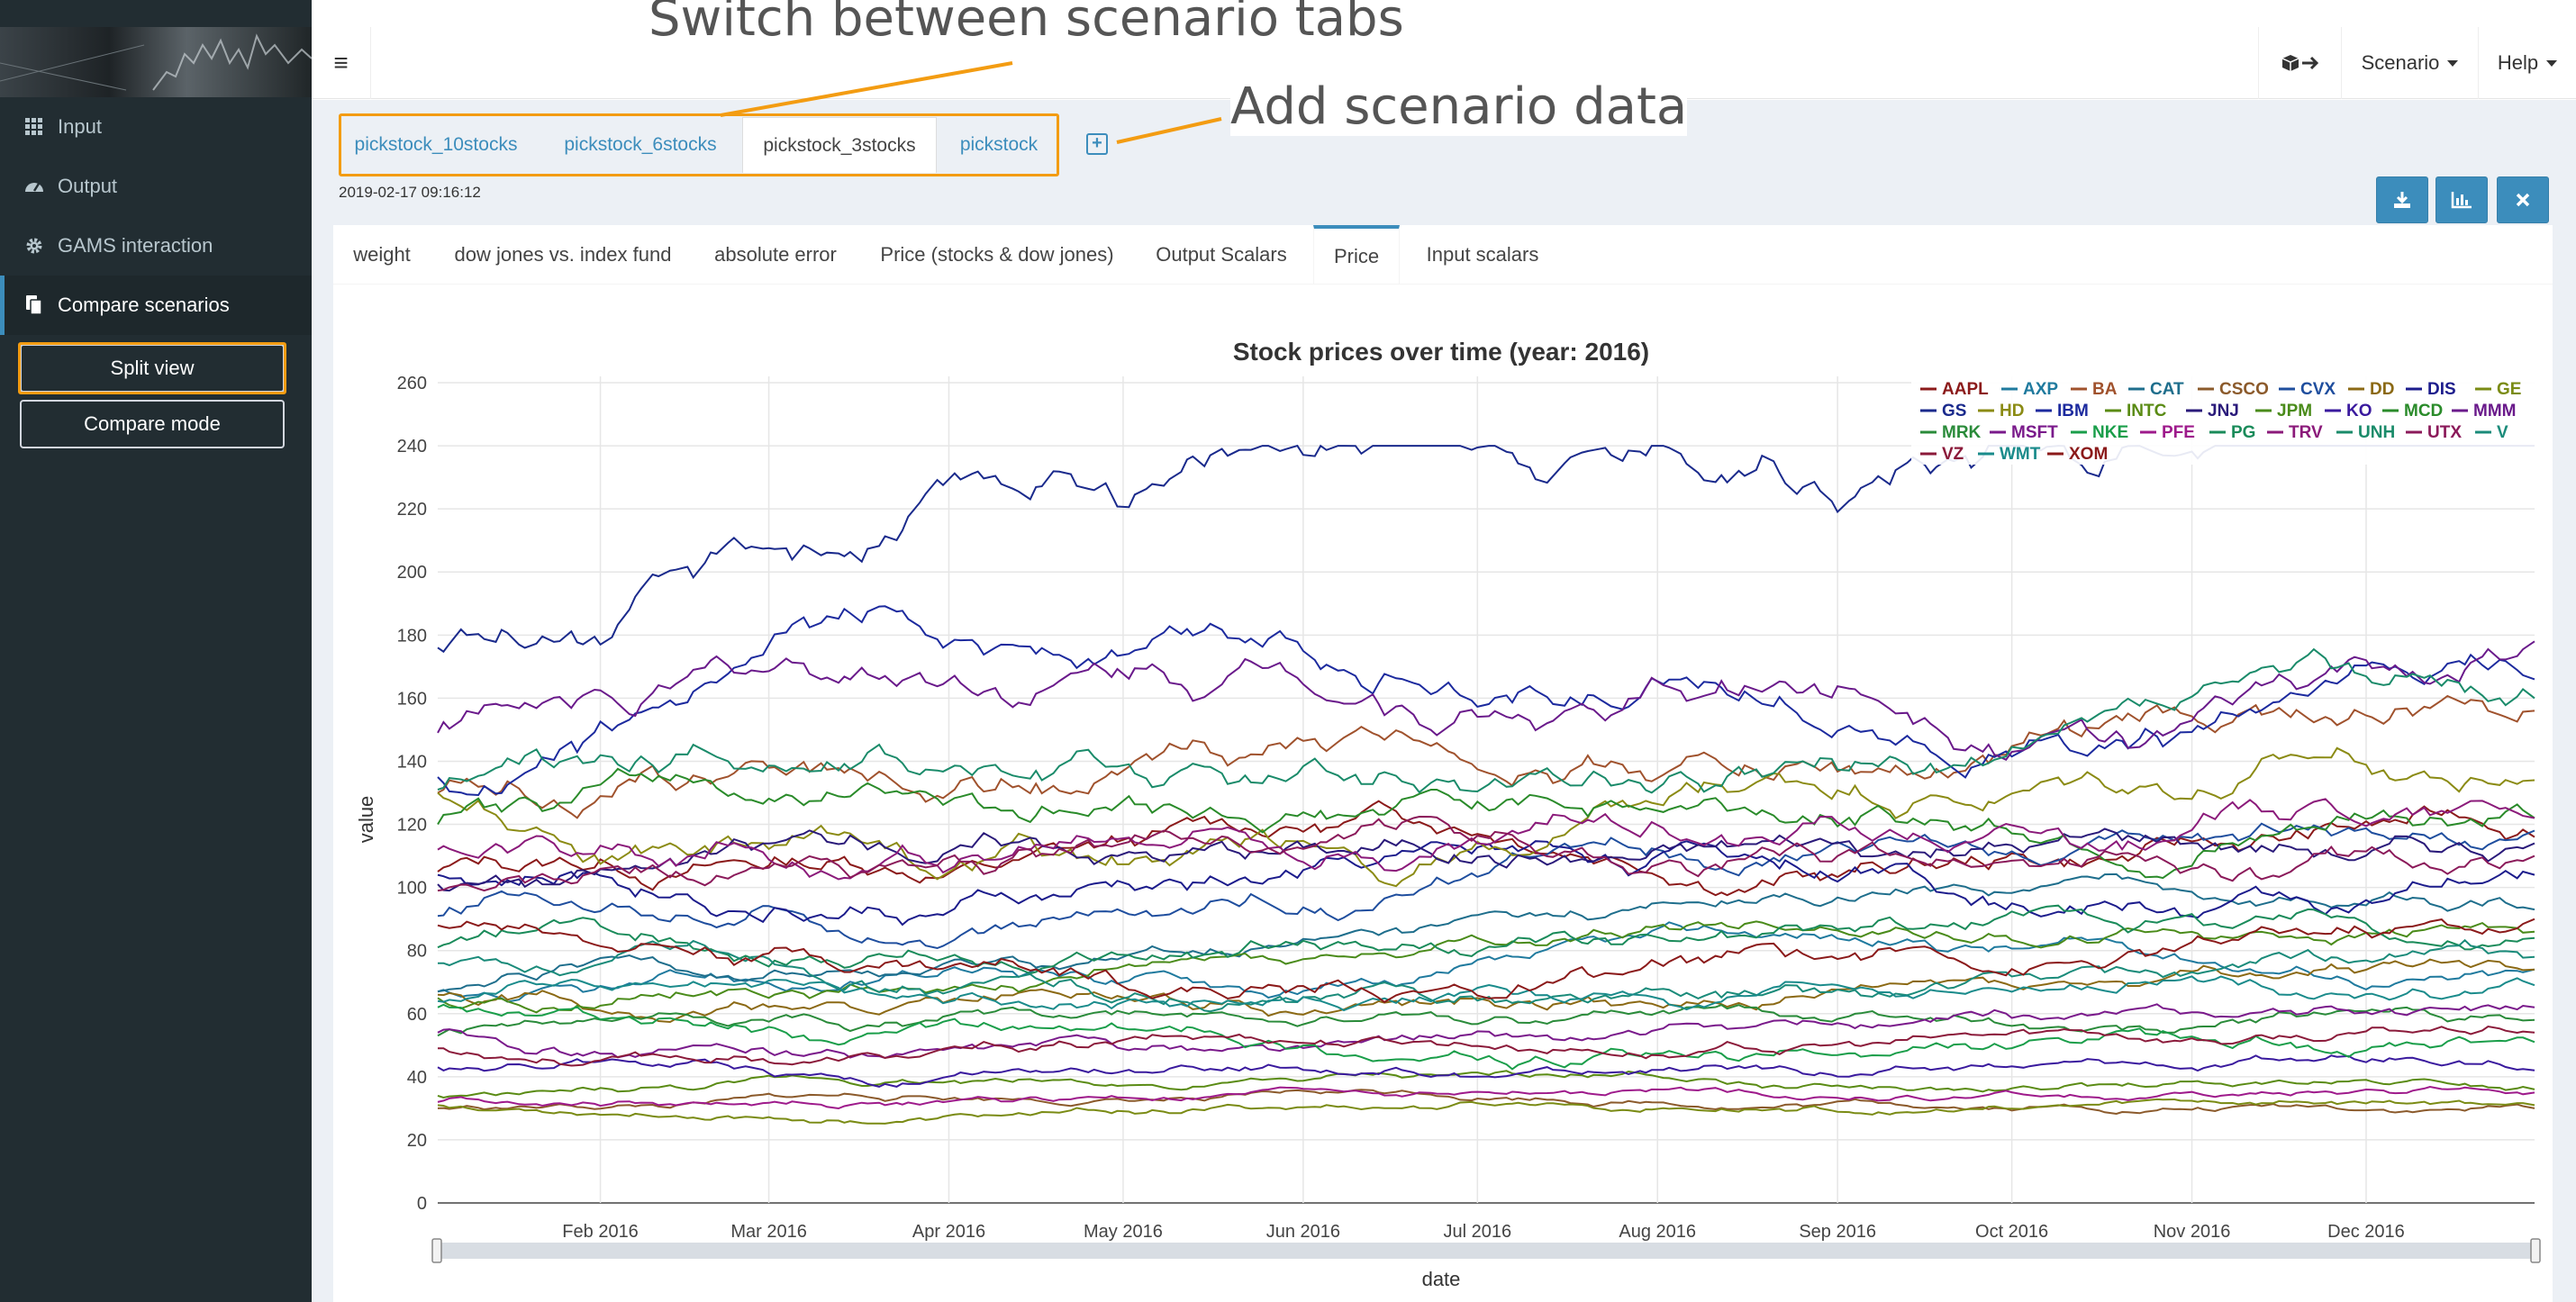 This screenshot has width=2576, height=1302. I want to click on tab-price-stocks-dow-jones: Price (stocks & dow jones), so click(997, 254).